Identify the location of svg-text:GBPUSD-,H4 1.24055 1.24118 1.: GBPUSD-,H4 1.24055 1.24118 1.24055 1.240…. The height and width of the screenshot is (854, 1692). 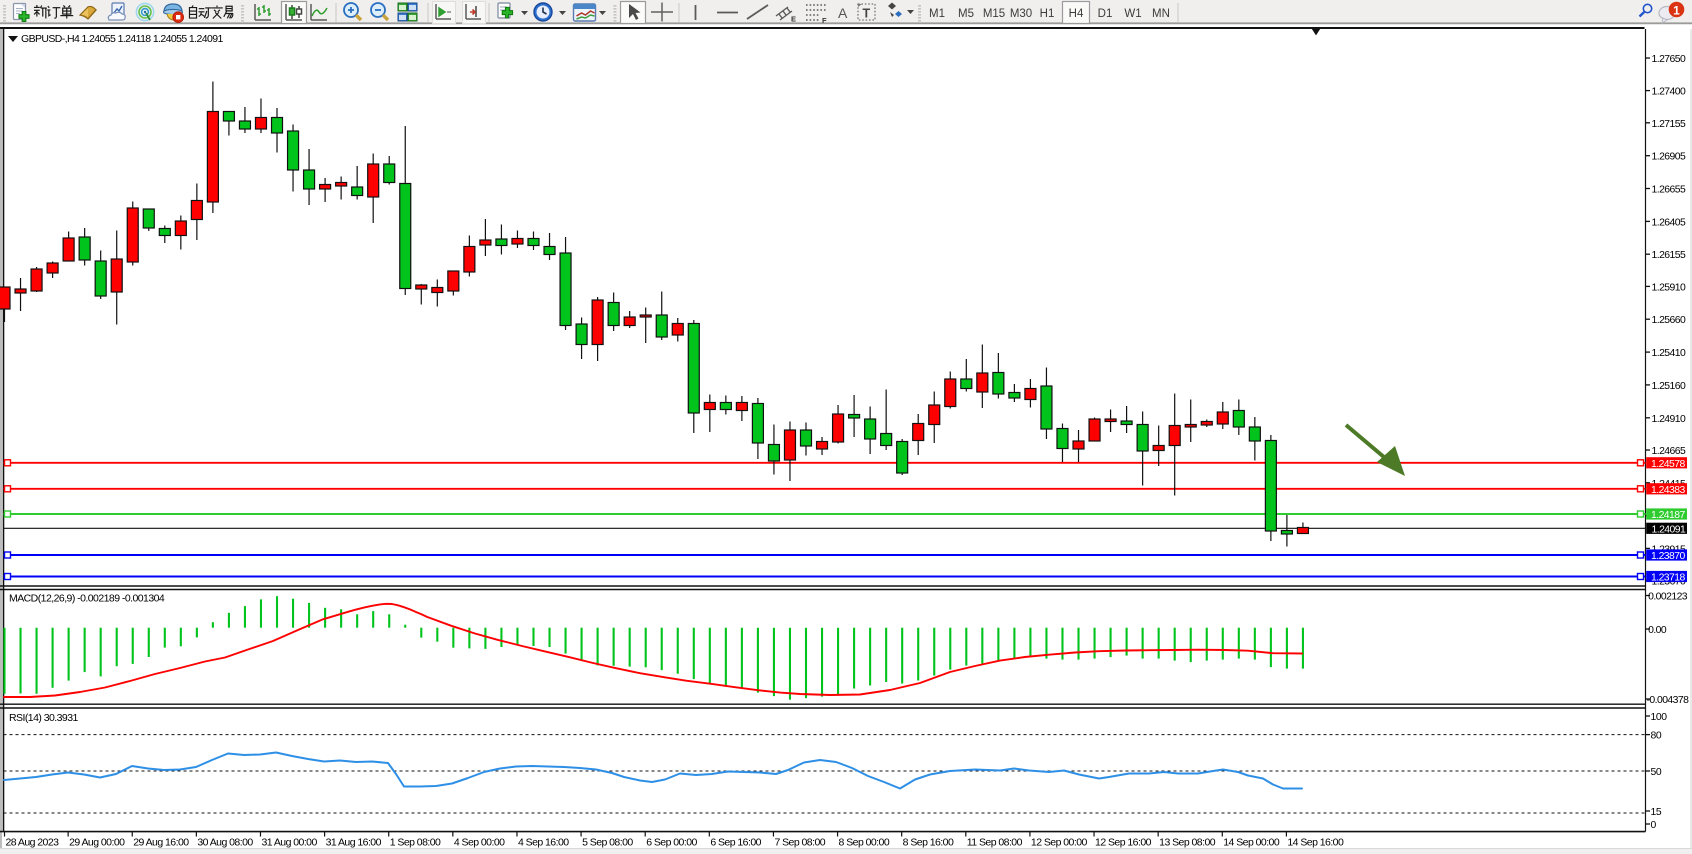
(122, 39).